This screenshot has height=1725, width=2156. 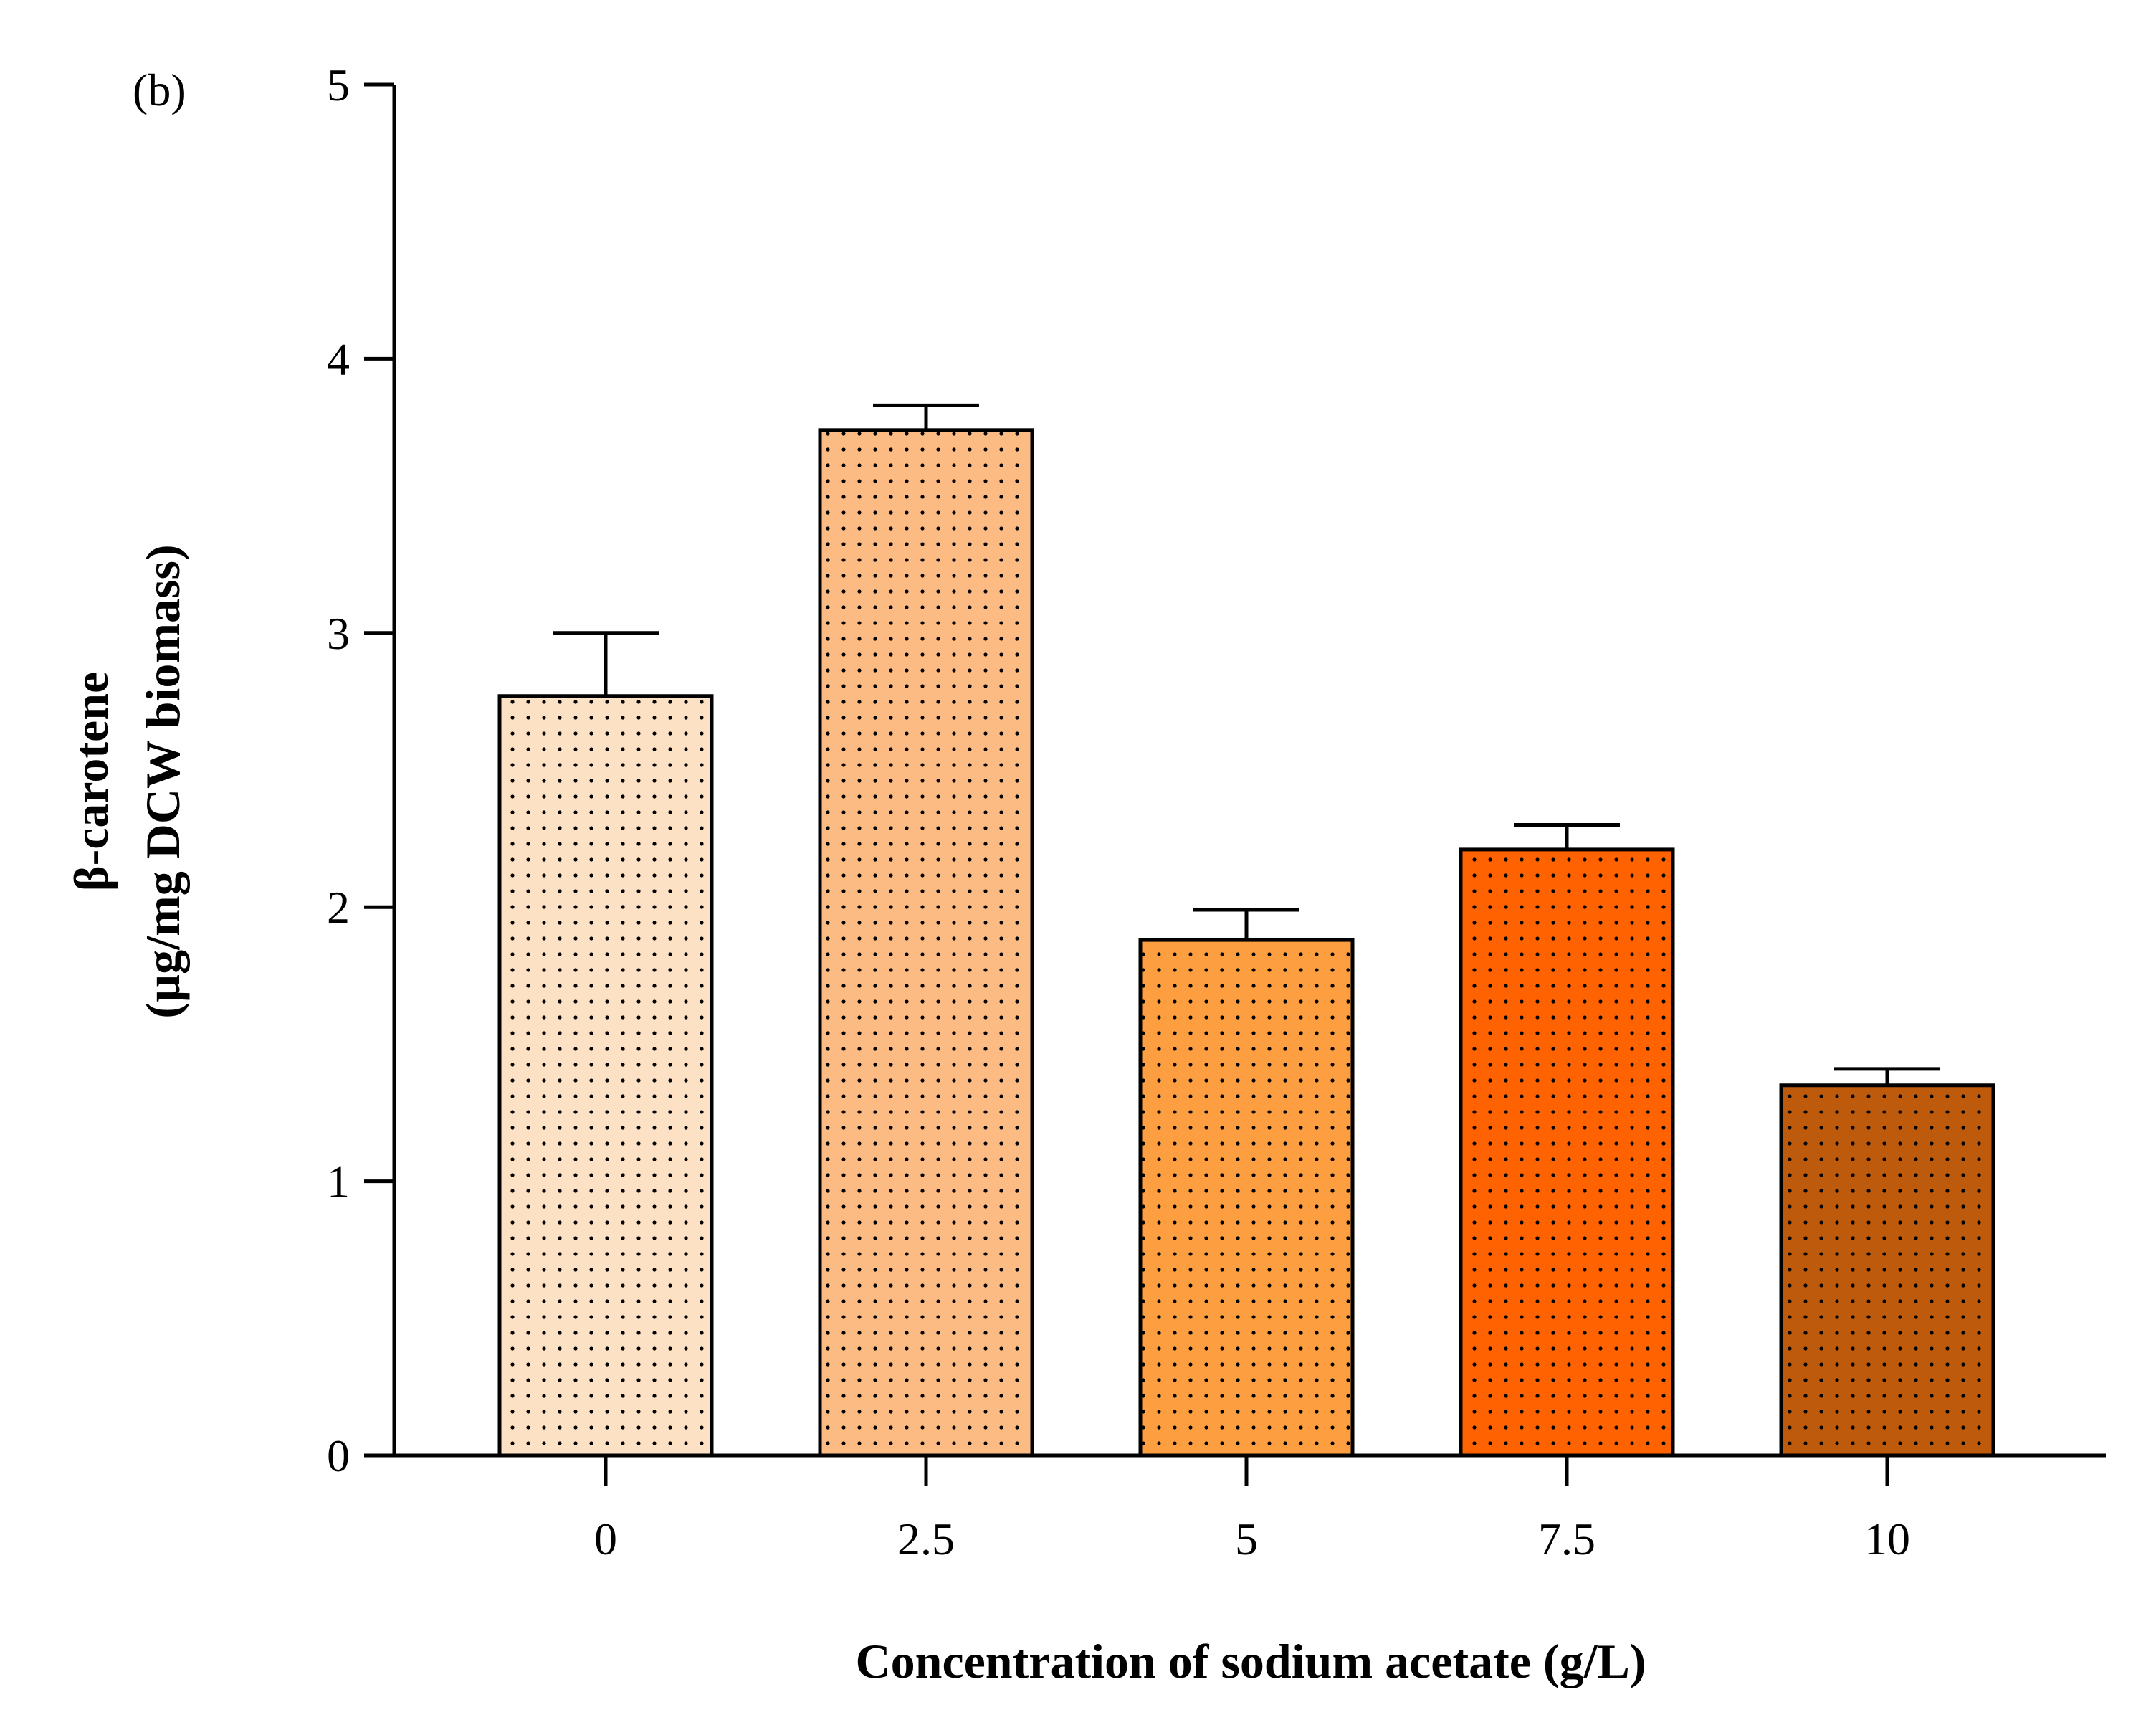 What do you see at coordinates (162, 781) in the screenshot?
I see `y-axis-title-line2: (µg/mg DCW biomass)` at bounding box center [162, 781].